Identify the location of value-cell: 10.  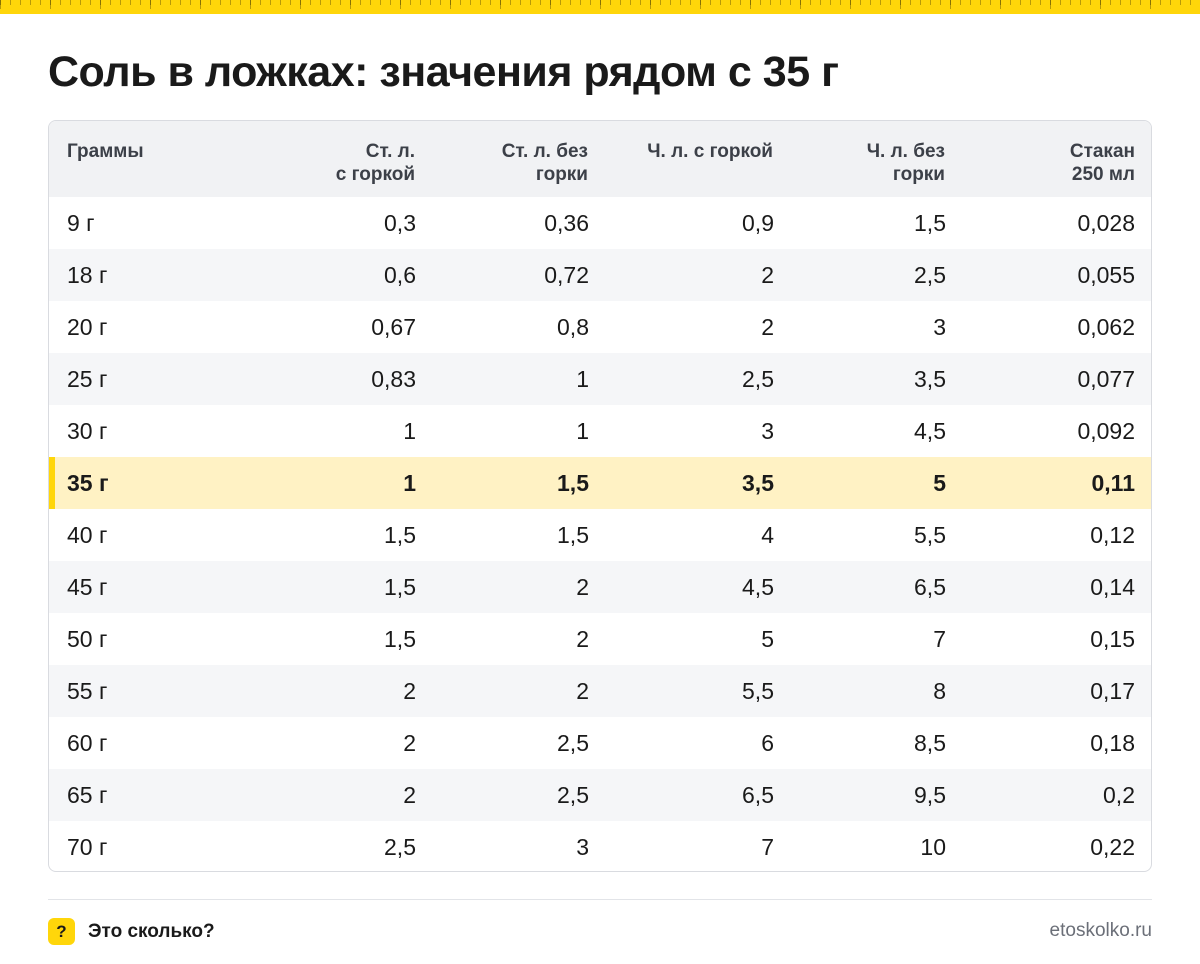
(933, 846).